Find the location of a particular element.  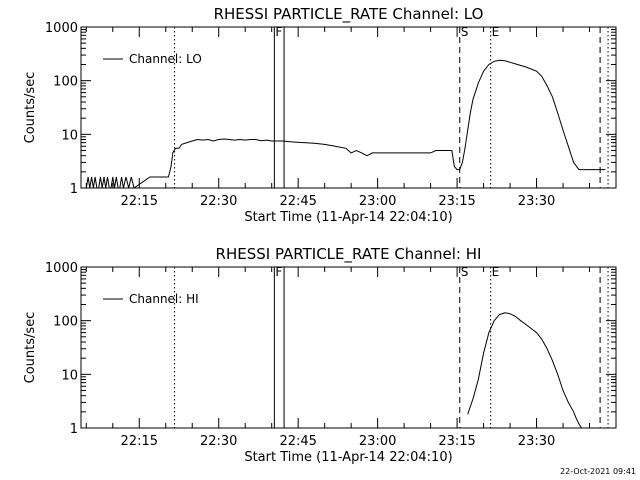

chart-title: RHESSI PARTICLE_RATE Channel: HI is located at coordinates (349, 254).